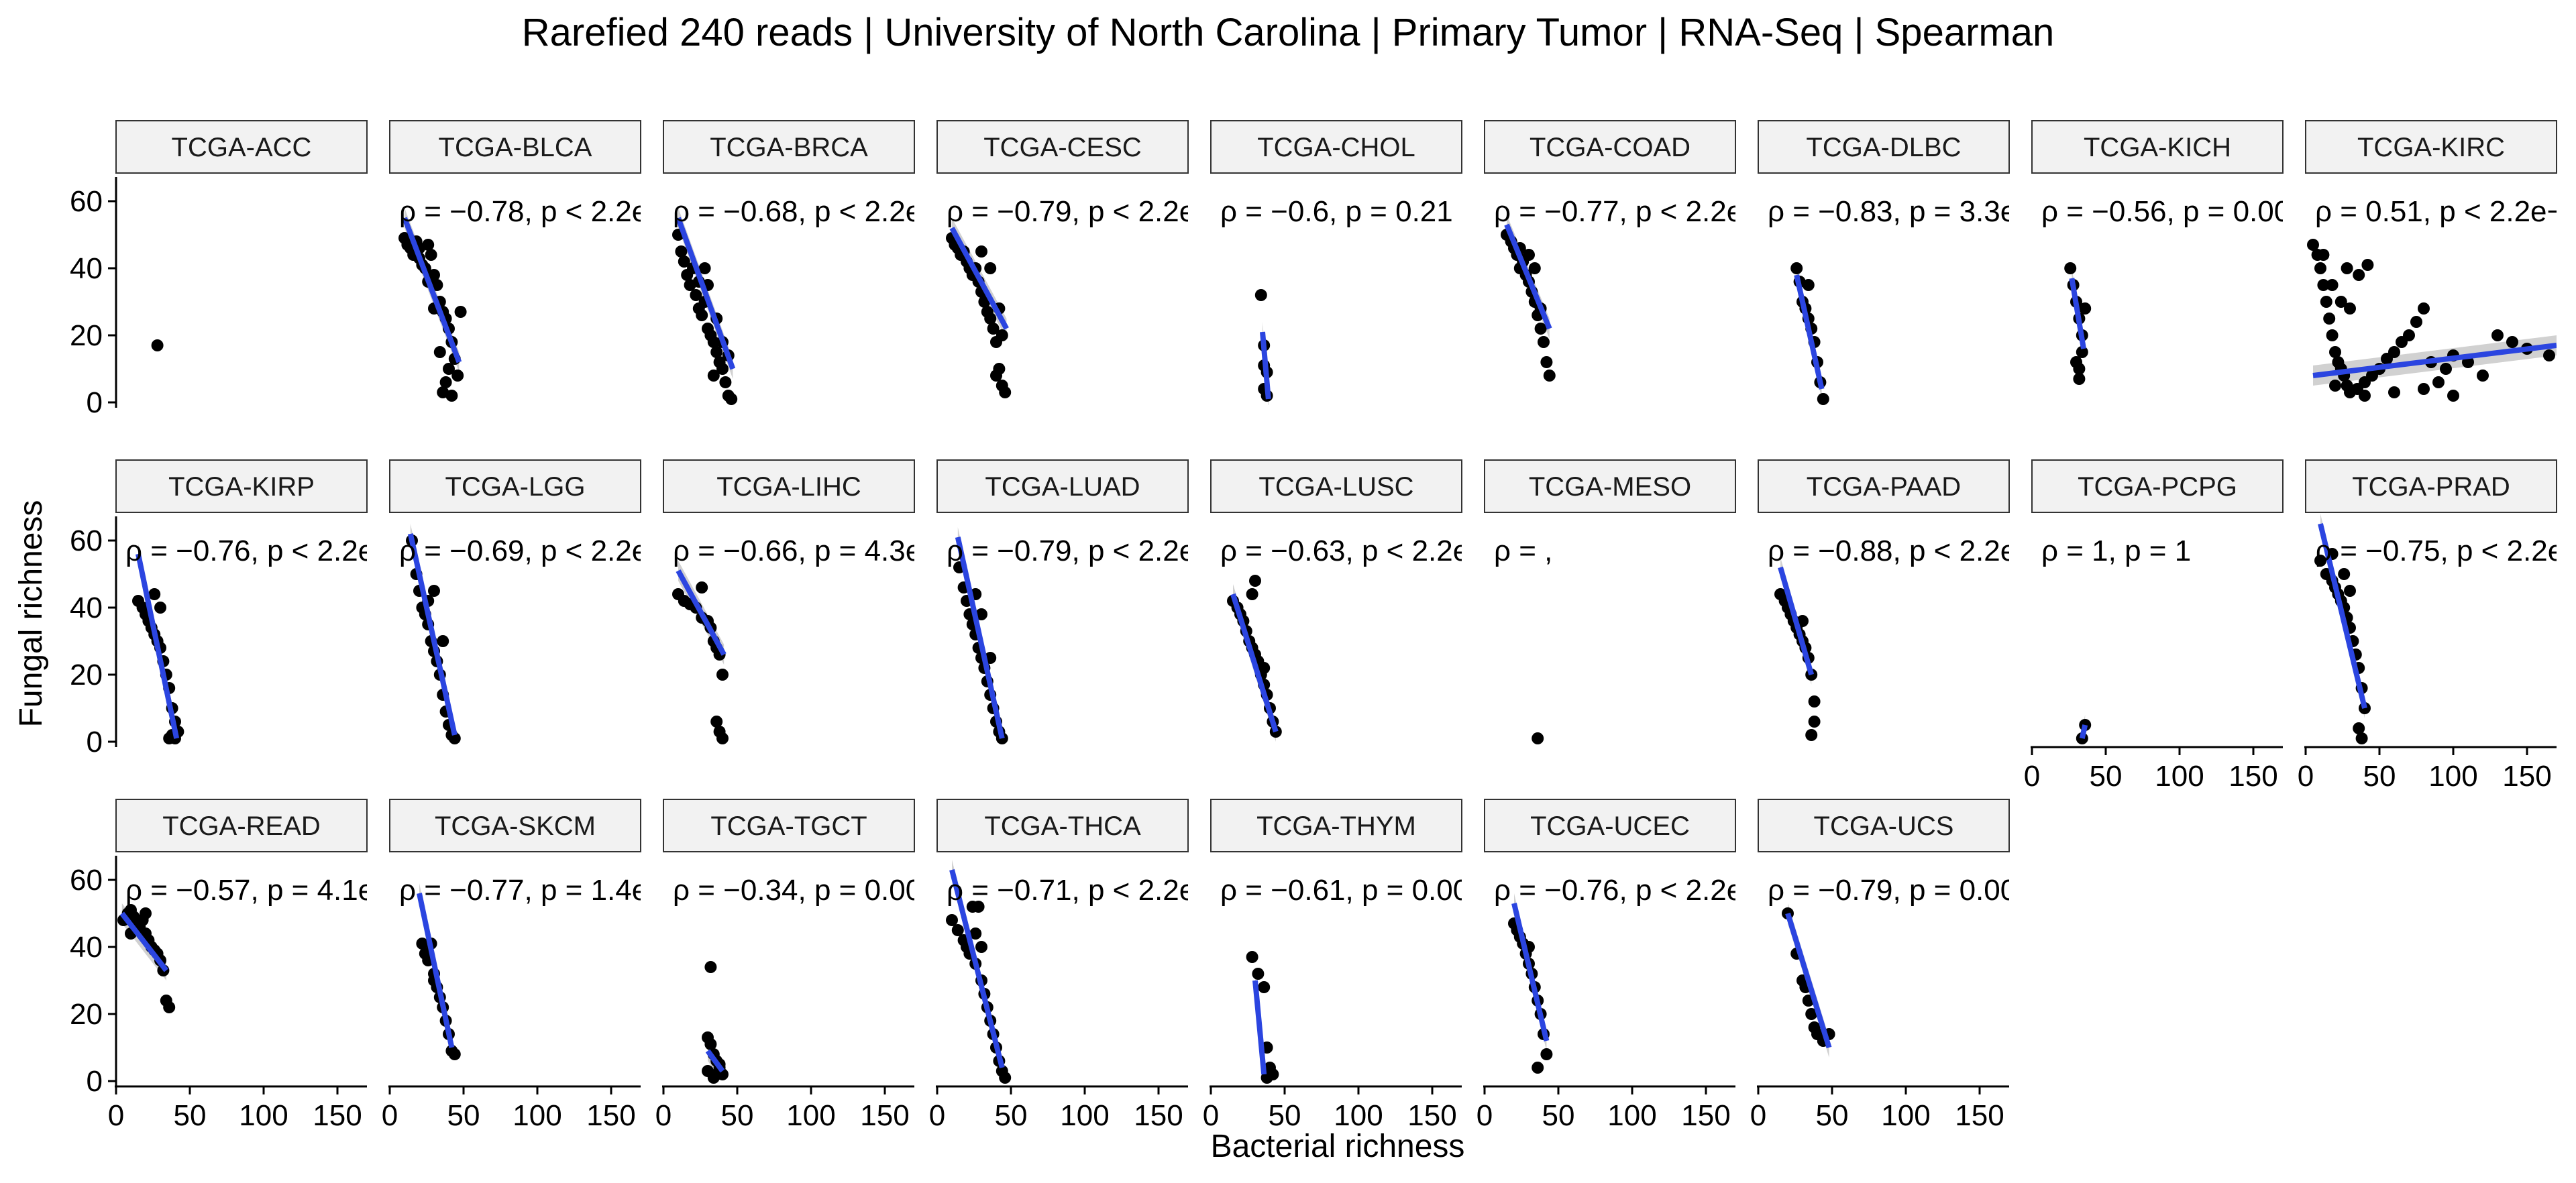 The height and width of the screenshot is (1183, 2576). Describe the element at coordinates (2445, 211) in the screenshot. I see `correlation-stat: ρ = 0.51, p < 2.2e−16` at that location.